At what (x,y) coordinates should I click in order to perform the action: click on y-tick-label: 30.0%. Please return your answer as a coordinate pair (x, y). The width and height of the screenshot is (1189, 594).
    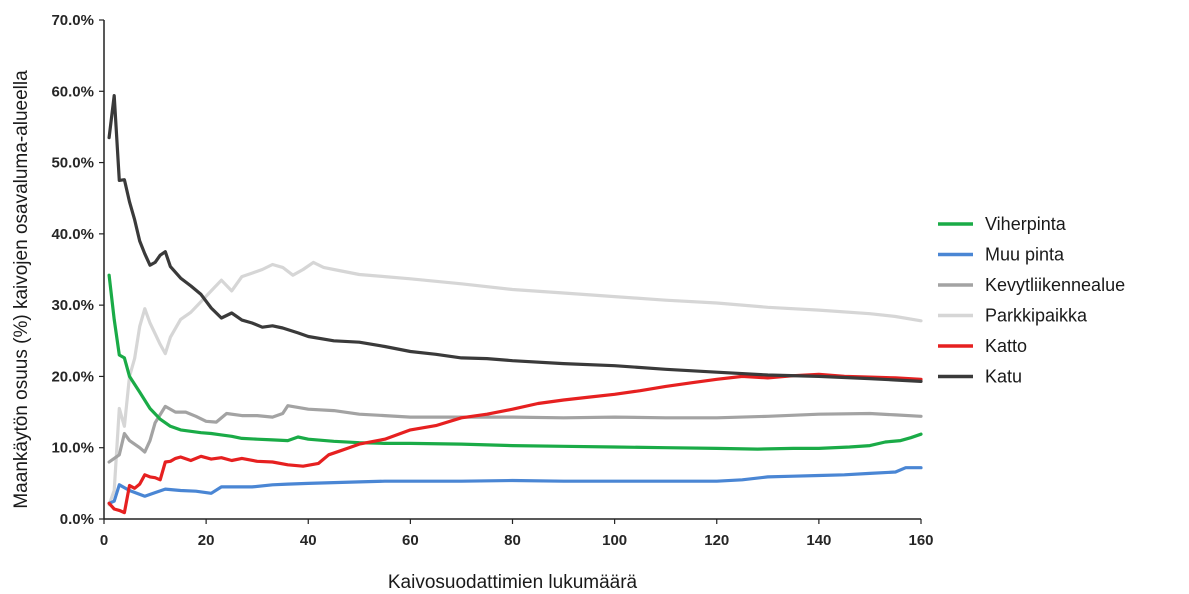
    Looking at the image, I should click on (72, 305).